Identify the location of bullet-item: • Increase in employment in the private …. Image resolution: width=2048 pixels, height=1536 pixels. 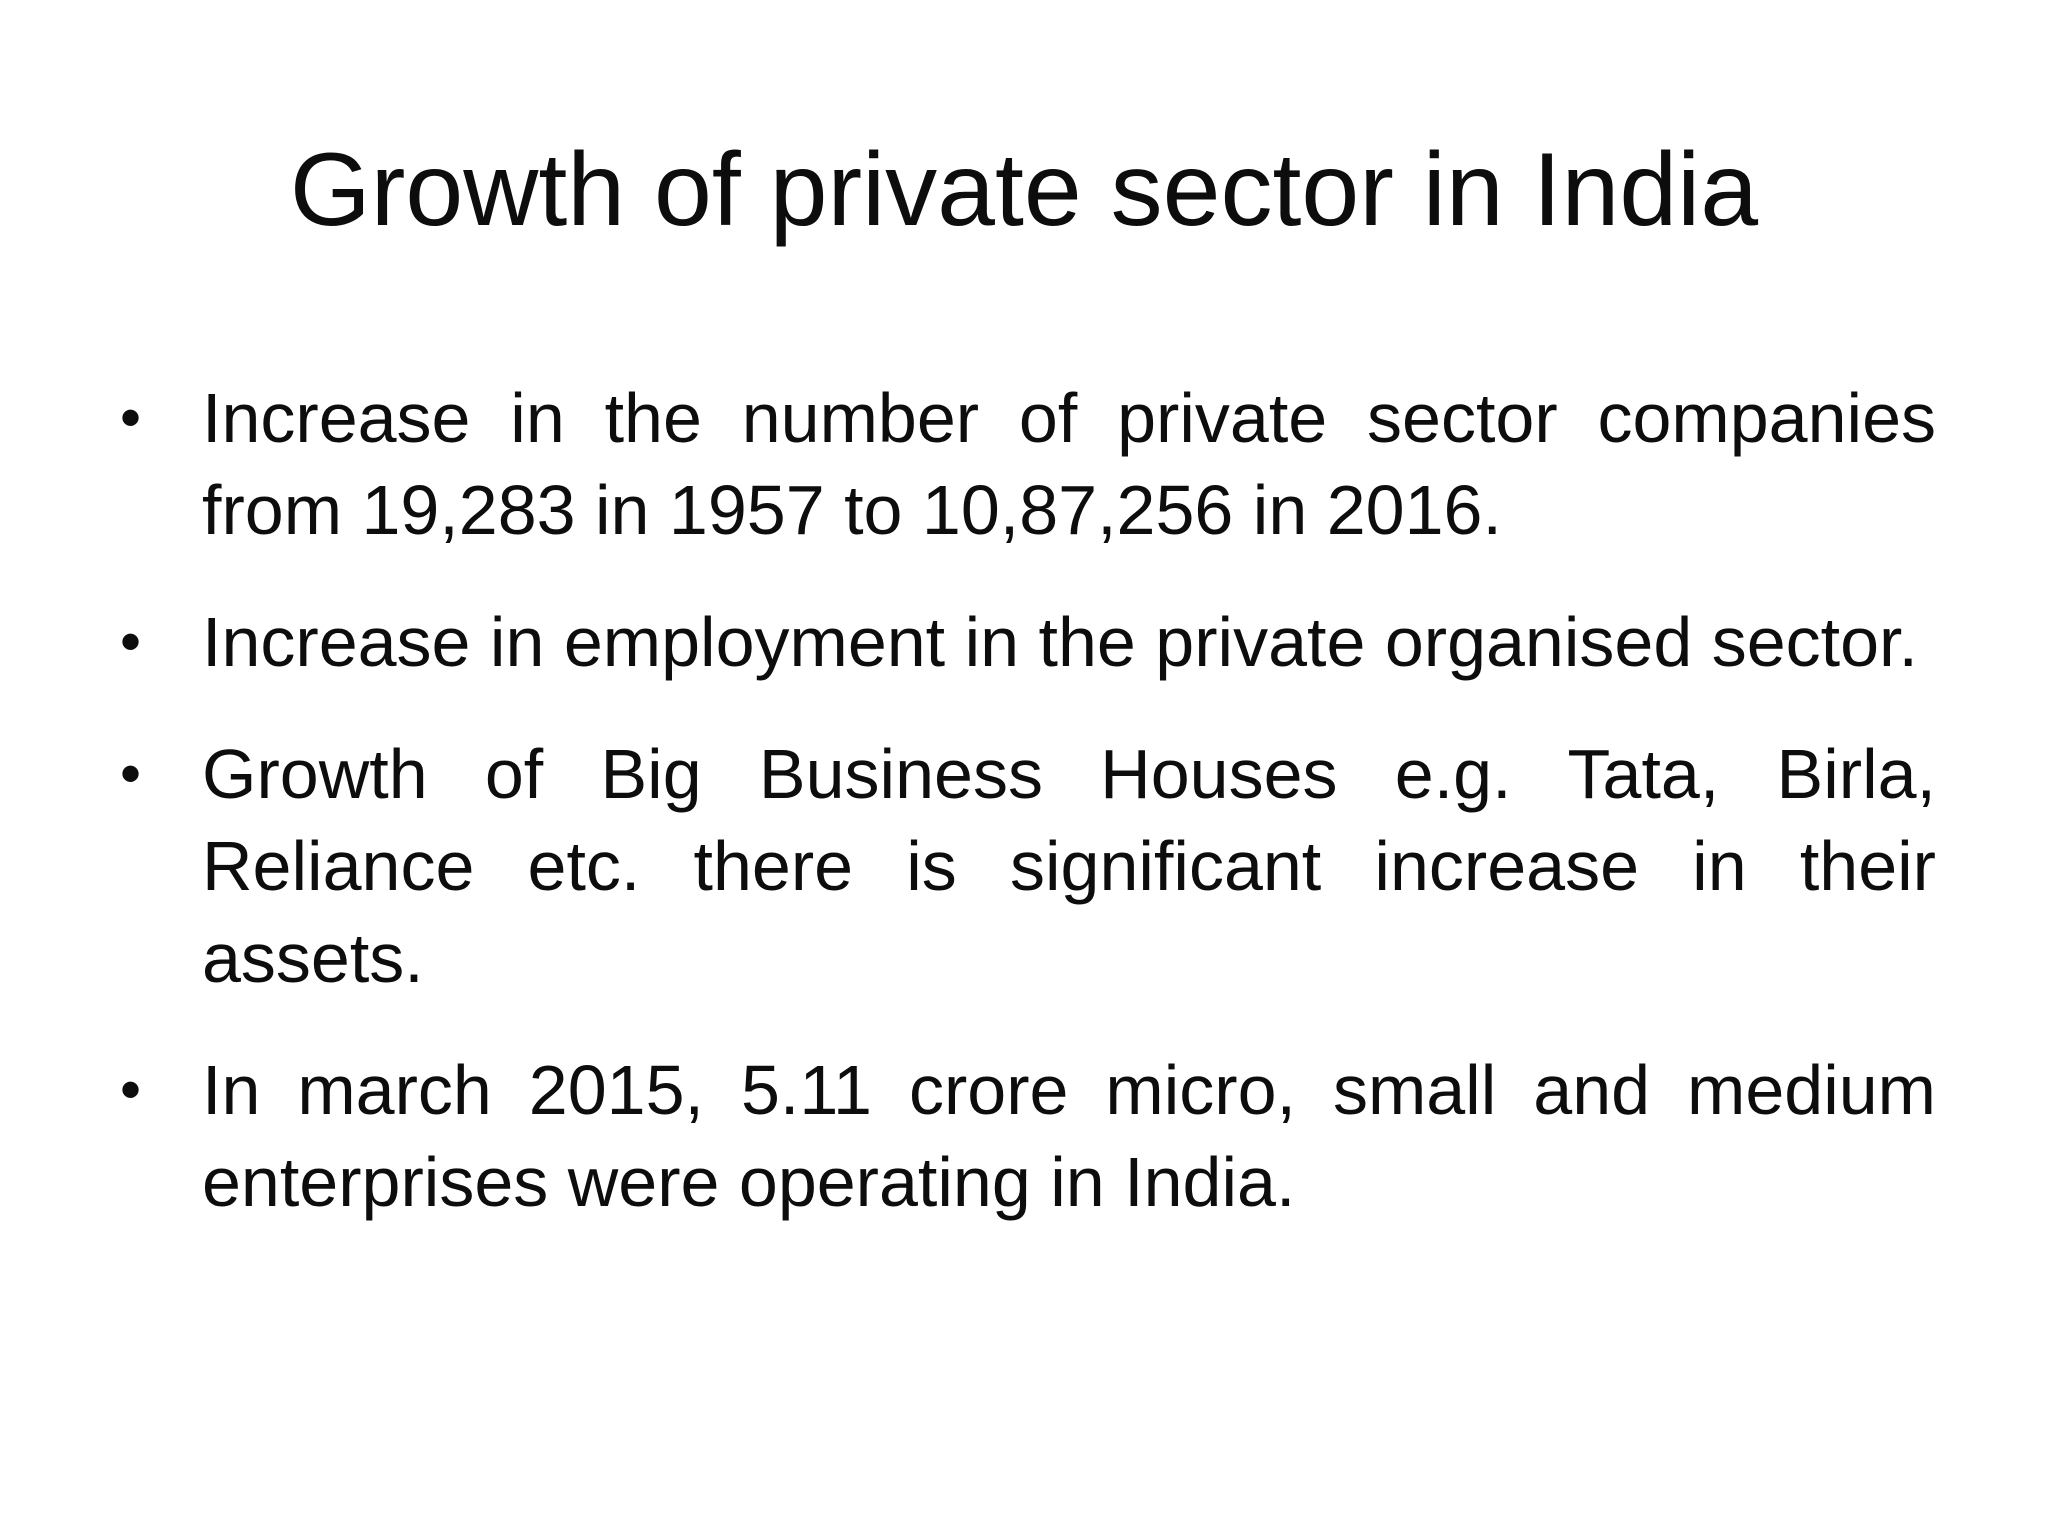
(1028, 642).